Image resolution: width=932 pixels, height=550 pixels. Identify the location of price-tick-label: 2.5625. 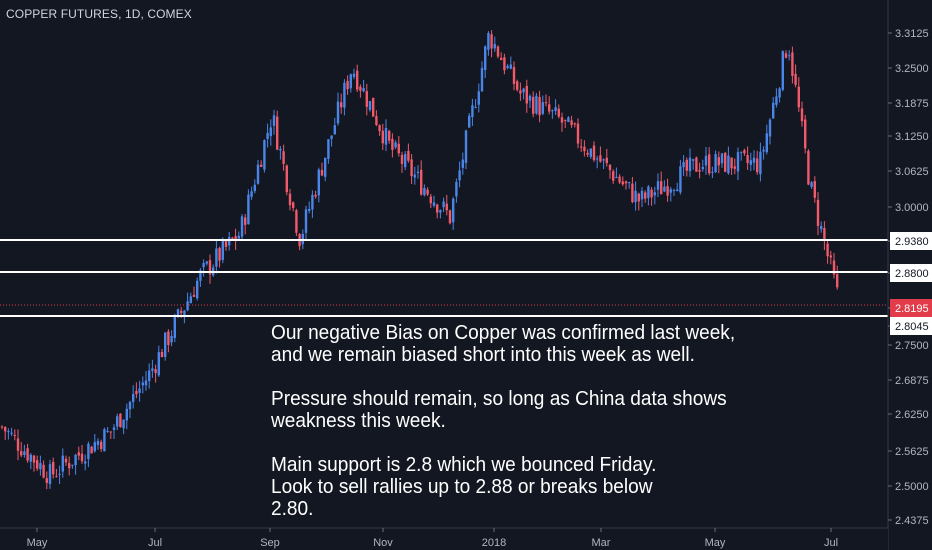
(912, 452).